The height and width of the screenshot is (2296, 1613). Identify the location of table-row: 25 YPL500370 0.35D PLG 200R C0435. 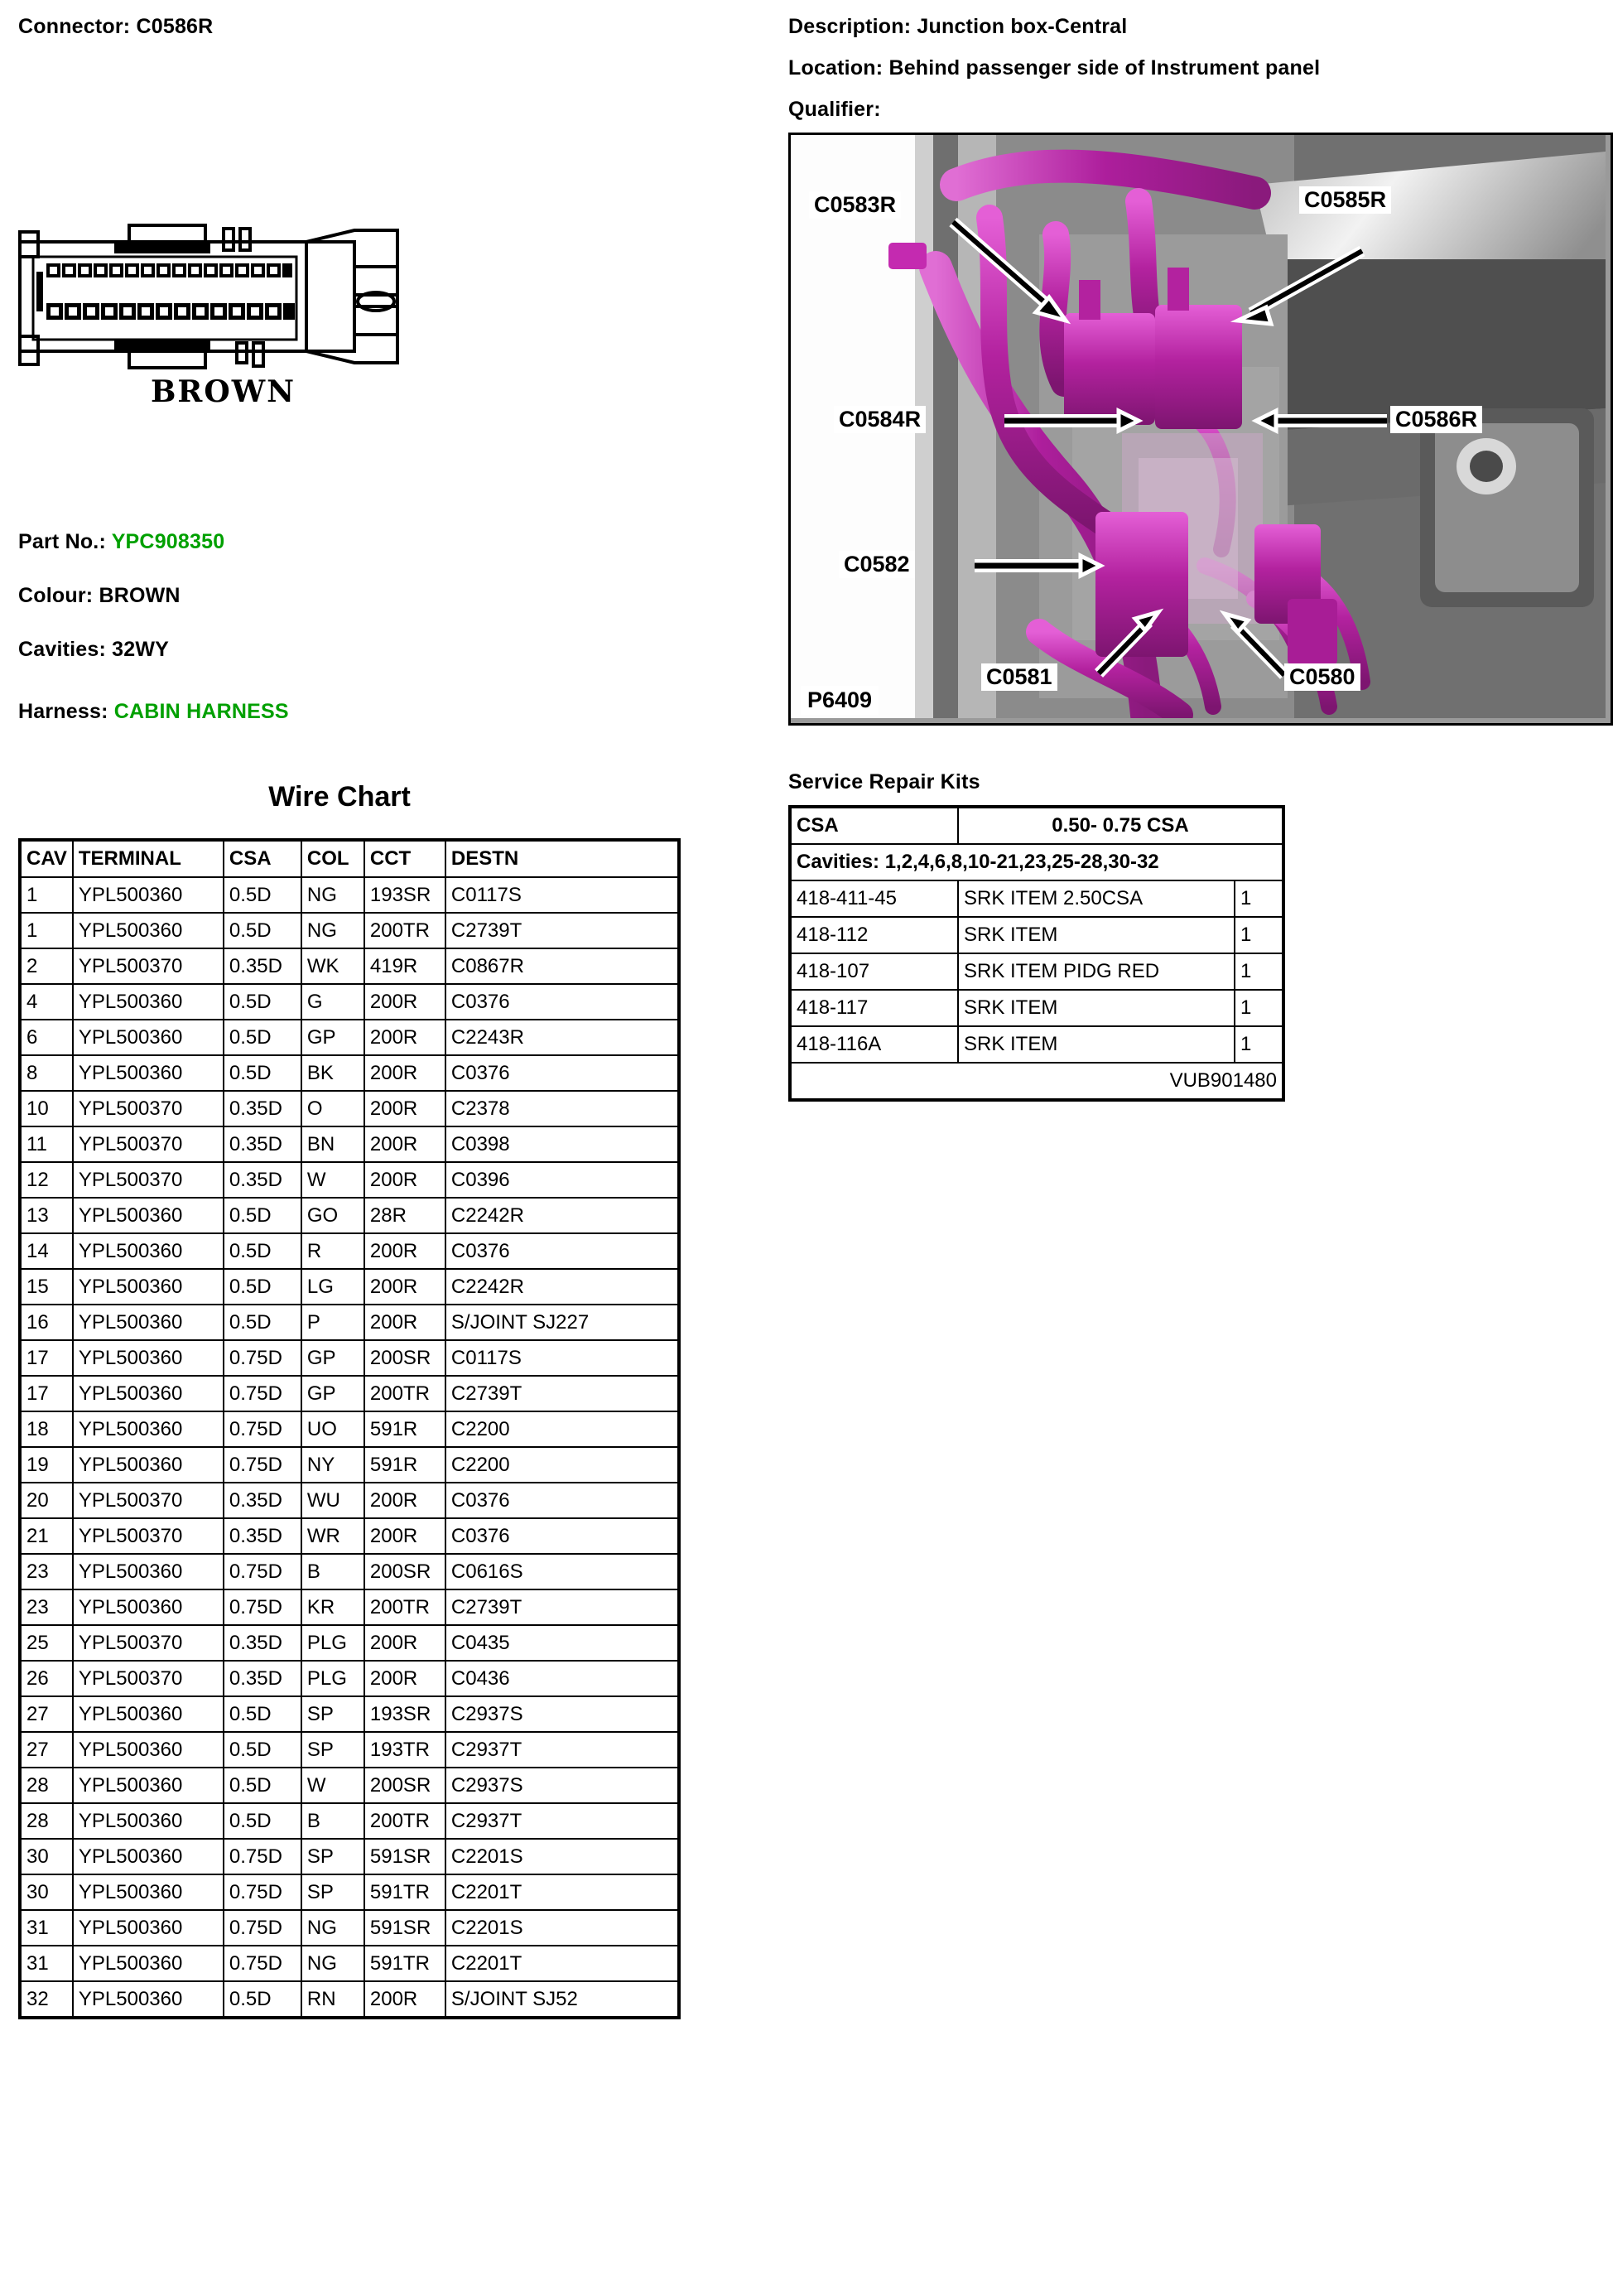
(349, 1643).